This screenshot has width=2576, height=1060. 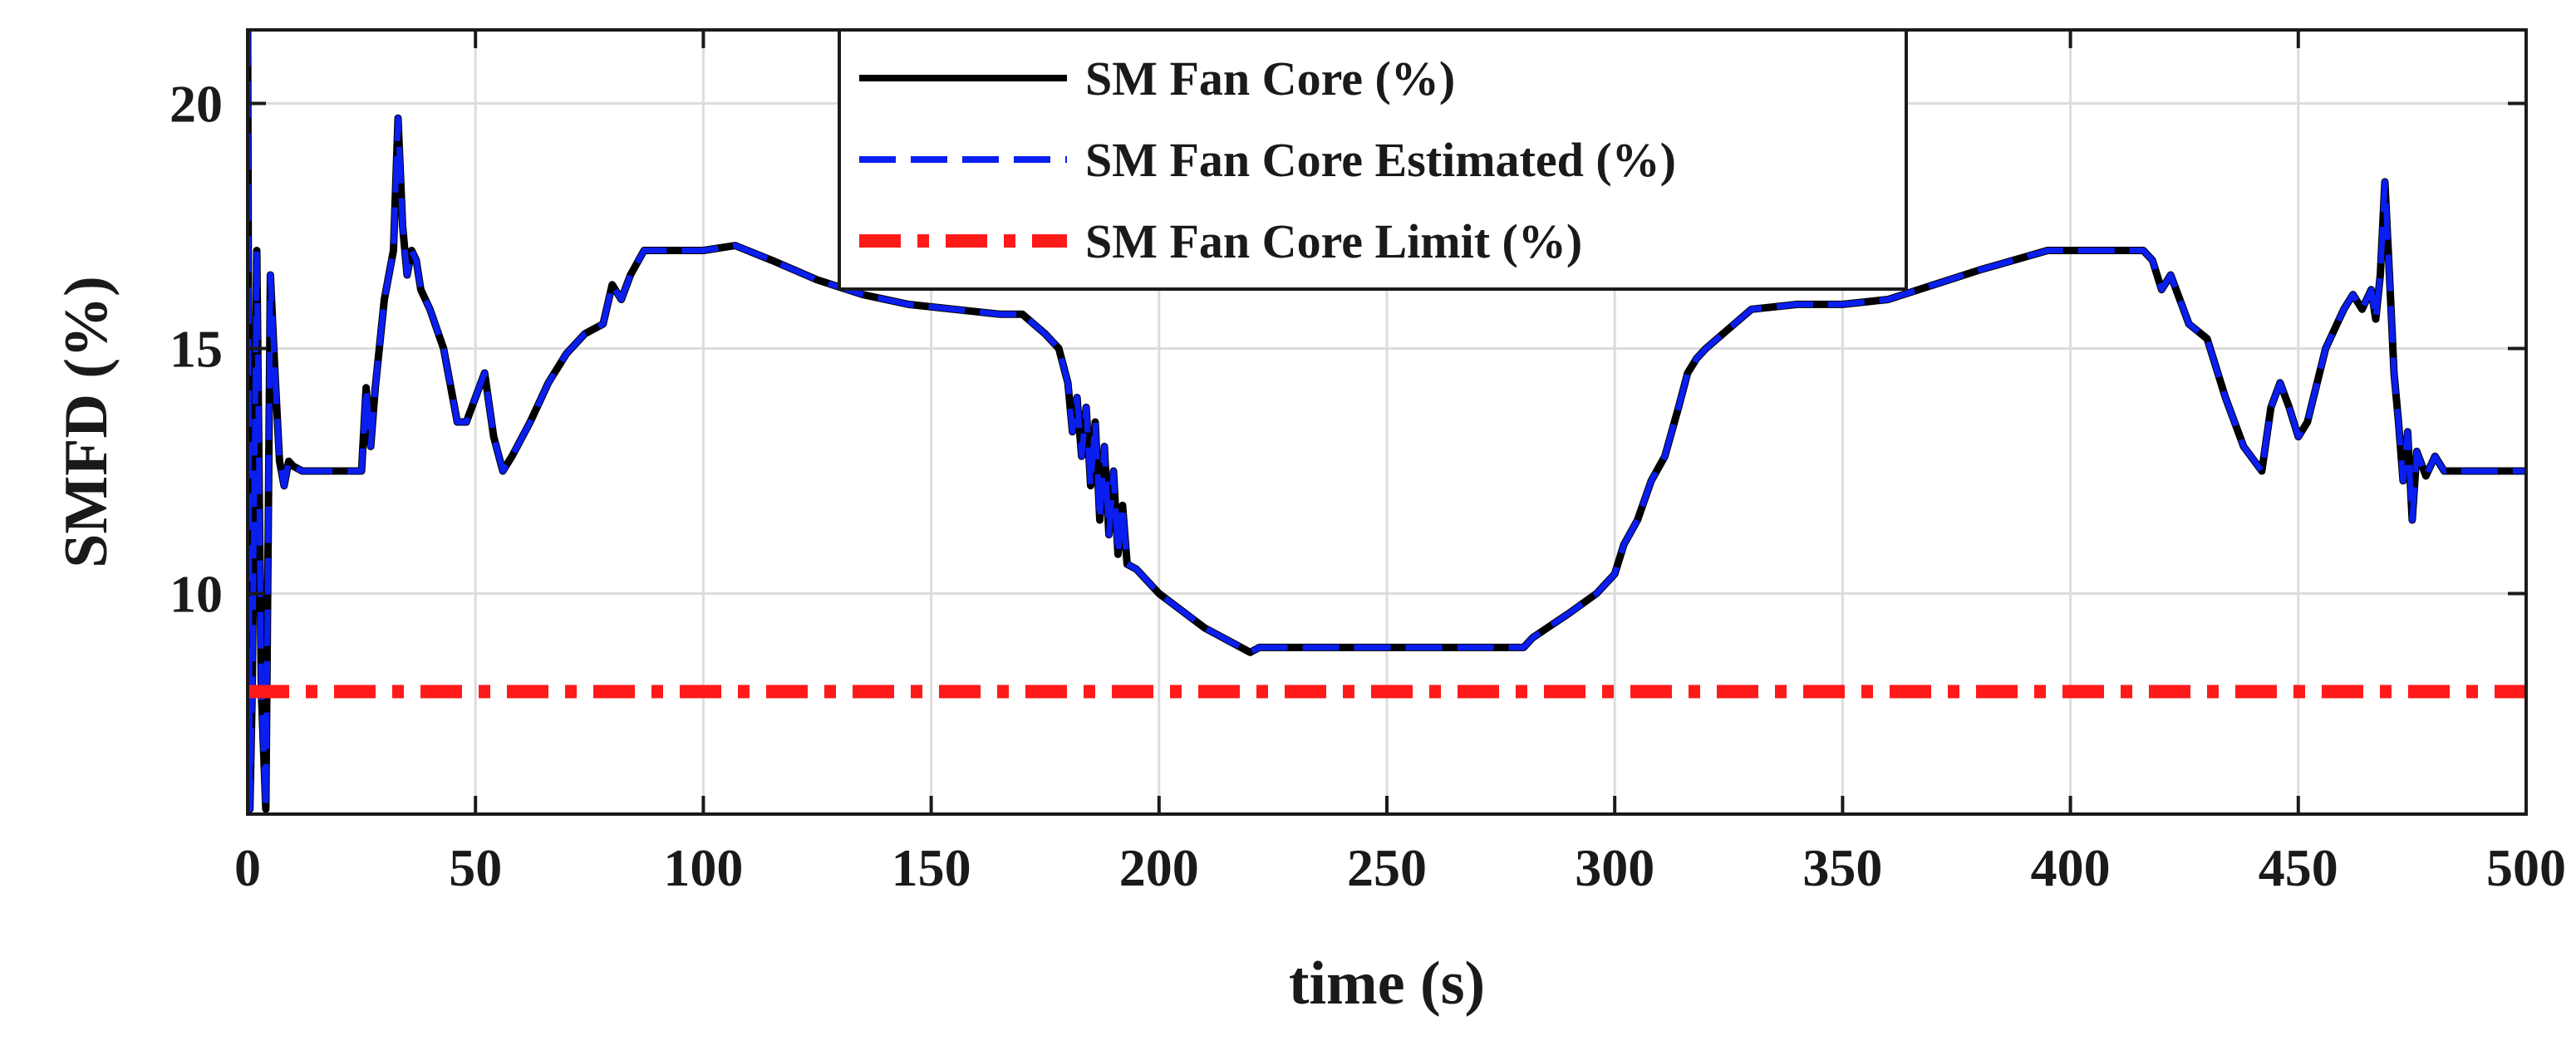 I want to click on x-tick-label: 450, so click(x=2298, y=867).